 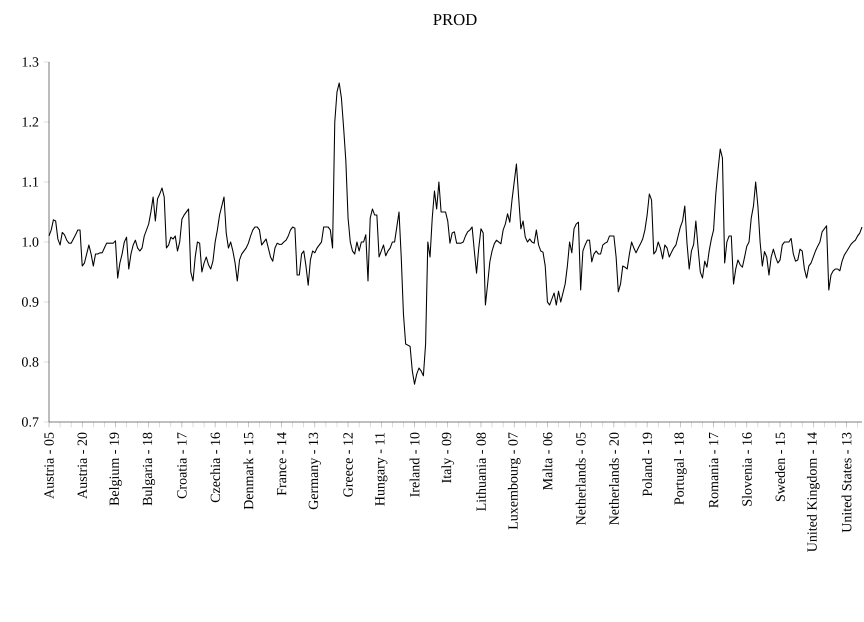 I want to click on x-tick-label: Poland - 19, so click(x=647, y=464).